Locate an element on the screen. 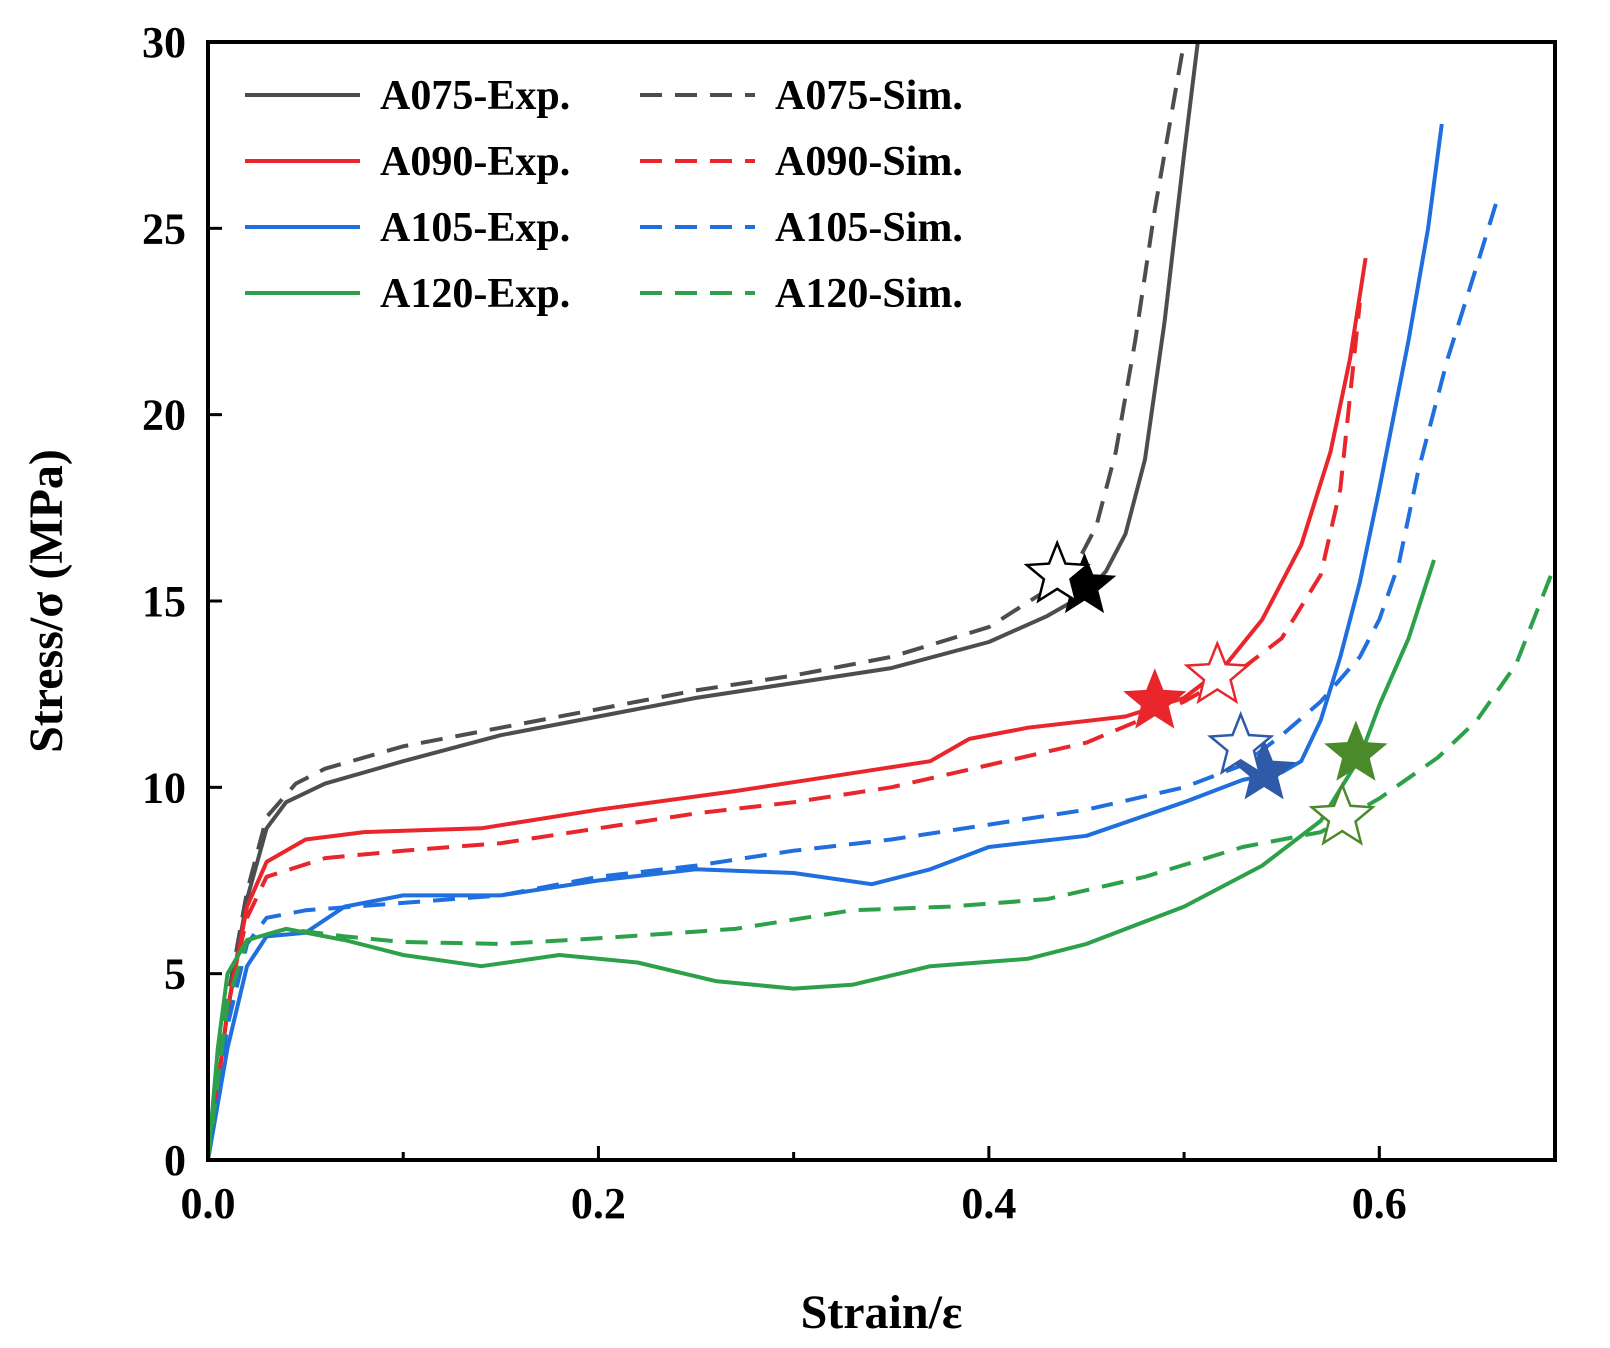 The image size is (1610, 1348). open-star-marker-a105-sim is located at coordinates (1241, 742).